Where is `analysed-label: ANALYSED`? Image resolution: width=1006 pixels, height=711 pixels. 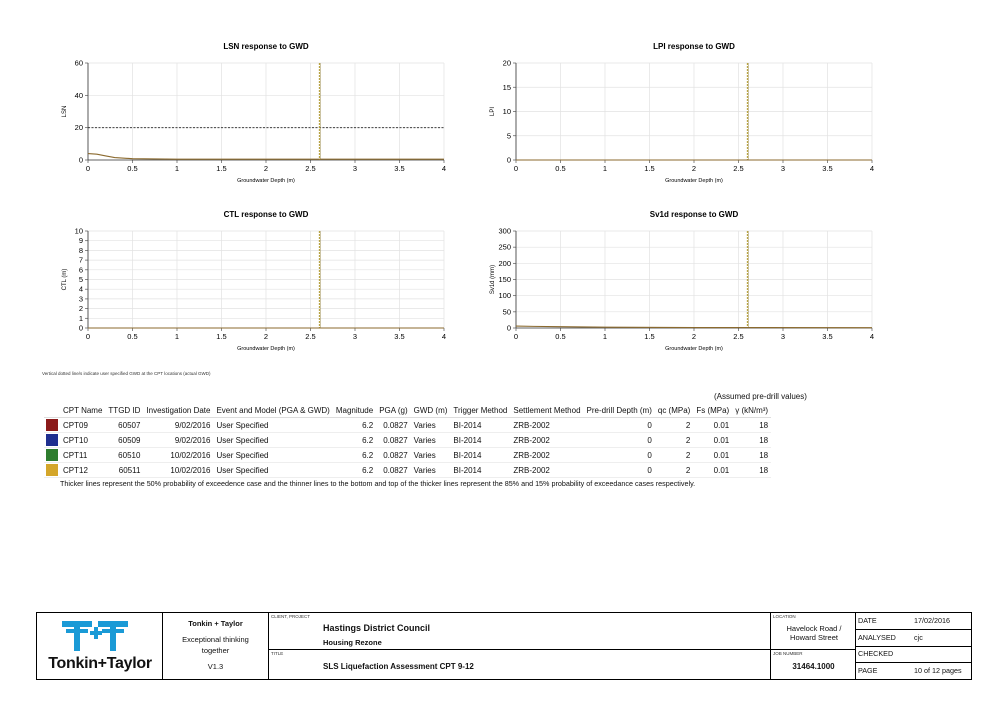
analysed-label: ANALYSED is located at coordinates (877, 637).